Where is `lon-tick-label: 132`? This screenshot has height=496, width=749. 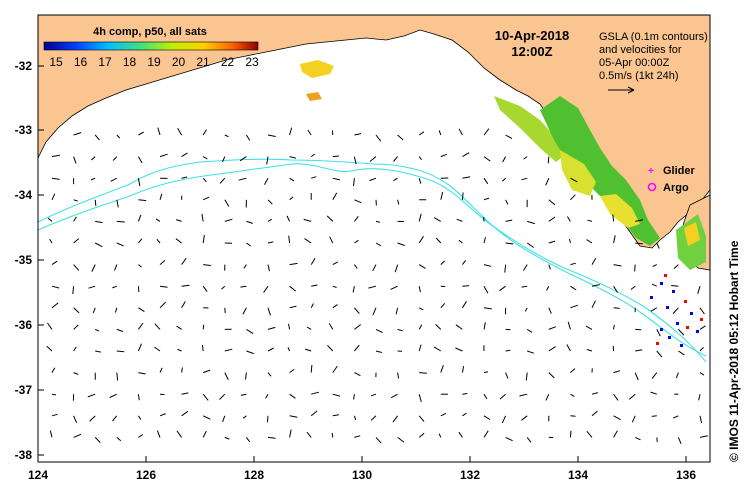 lon-tick-label: 132 is located at coordinates (470, 475).